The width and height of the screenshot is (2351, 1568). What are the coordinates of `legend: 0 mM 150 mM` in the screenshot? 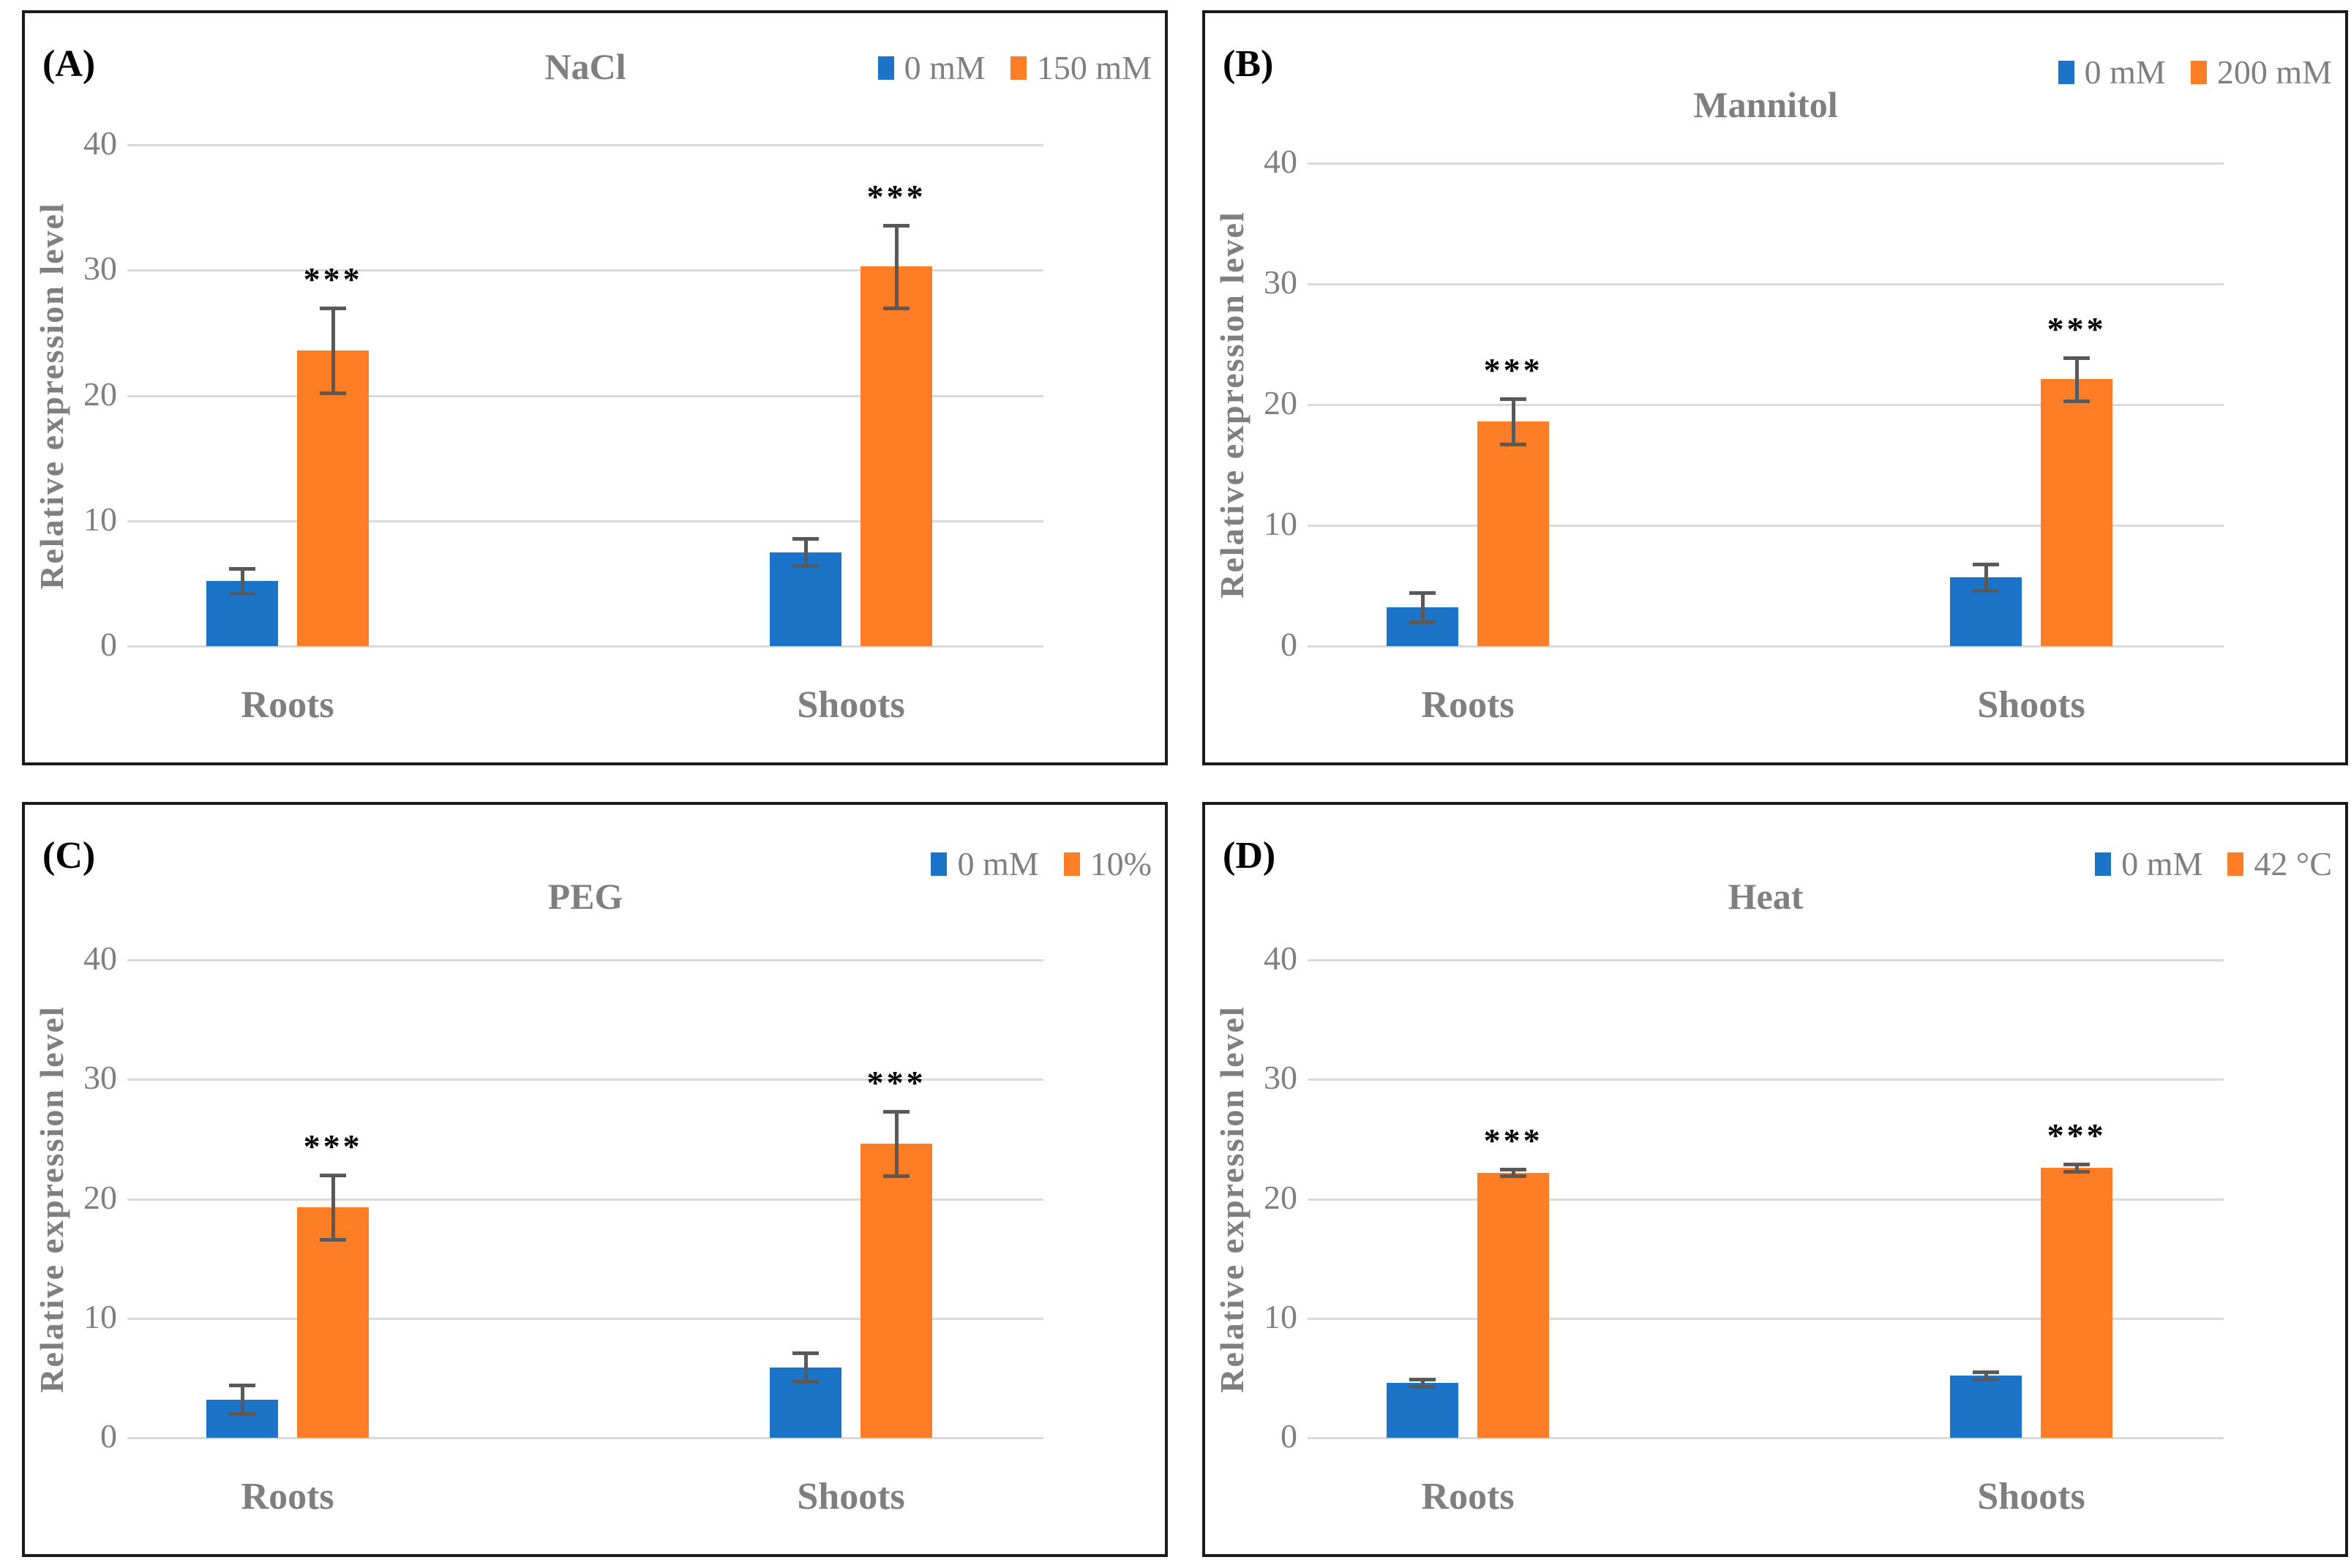 It's located at (1014, 67).